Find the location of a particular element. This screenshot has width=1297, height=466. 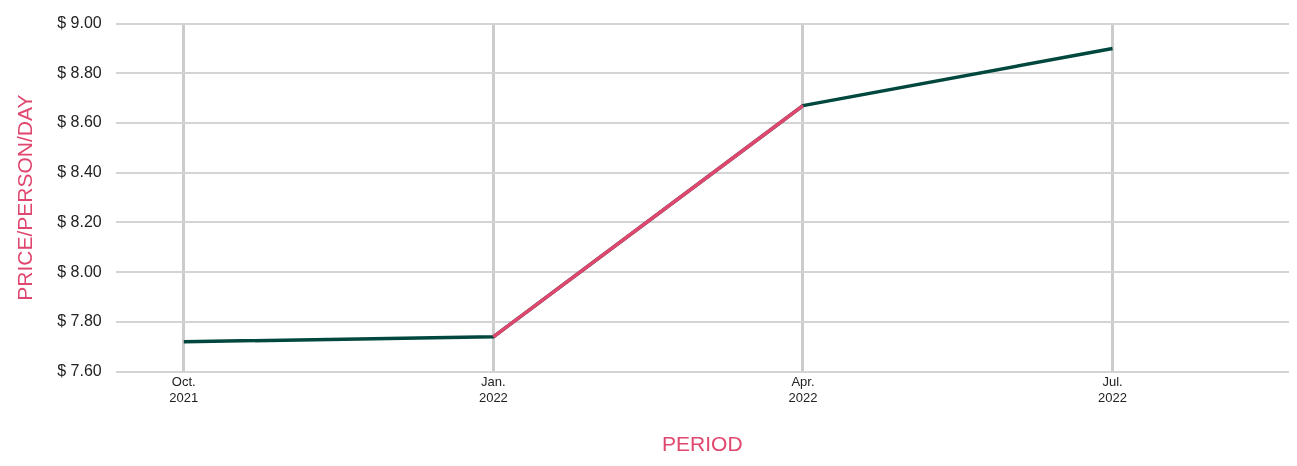

y-tick-label: $ 8.20 is located at coordinates (79, 221).